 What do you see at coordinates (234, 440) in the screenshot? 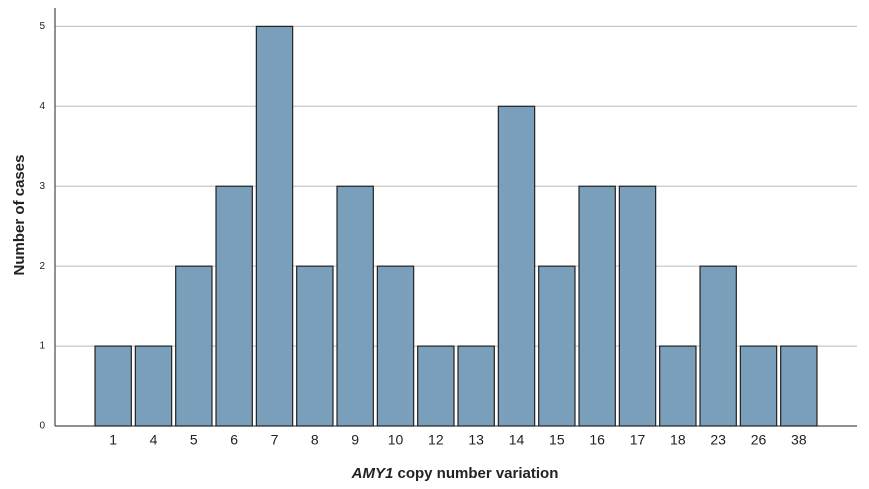
I see `x-tick-label: 6` at bounding box center [234, 440].